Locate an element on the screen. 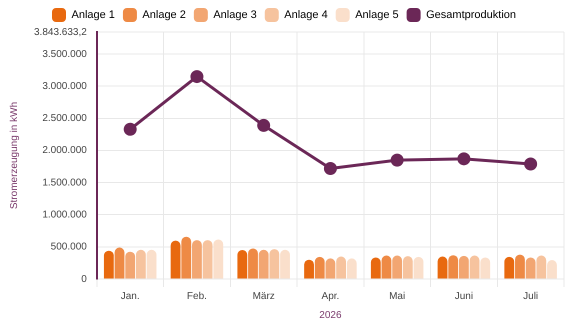  legend-label: Anlage 3 is located at coordinates (235, 15).